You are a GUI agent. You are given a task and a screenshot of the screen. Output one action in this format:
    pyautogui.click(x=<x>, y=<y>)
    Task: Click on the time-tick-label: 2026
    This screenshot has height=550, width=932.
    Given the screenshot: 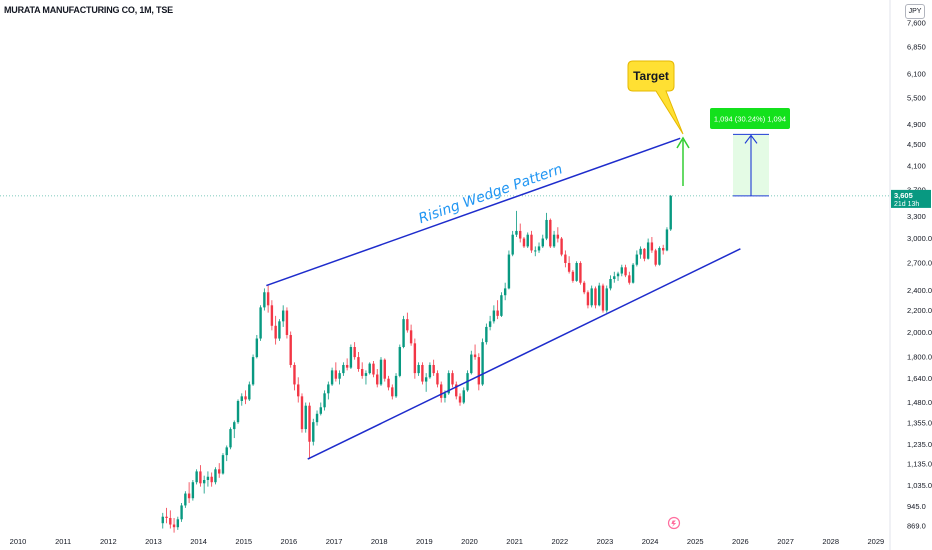 What is the action you would take?
    pyautogui.click(x=740, y=541)
    